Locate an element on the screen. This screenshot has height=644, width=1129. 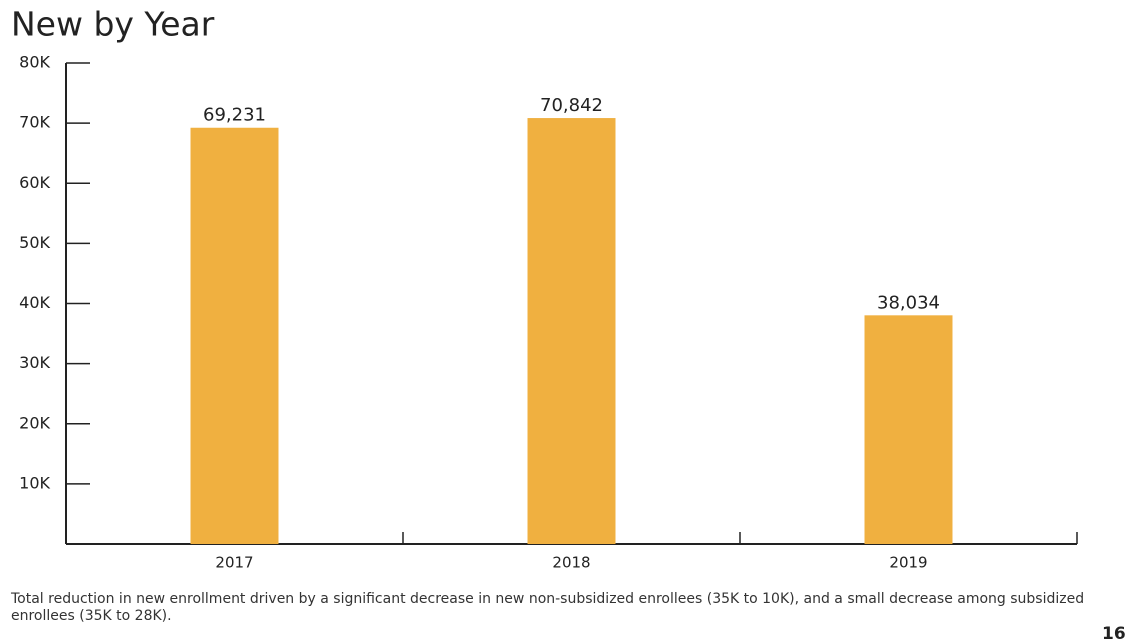
y-tick-label: 30K is located at coordinates (34, 362).